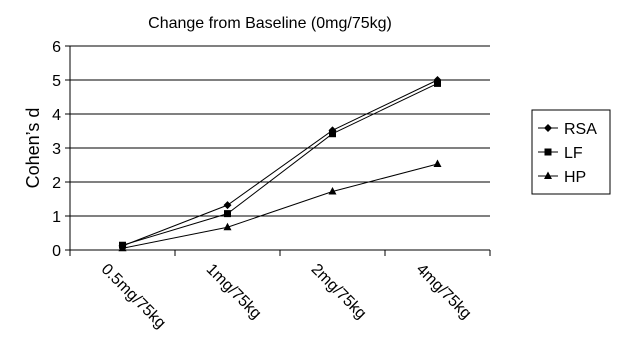  What do you see at coordinates (133, 296) in the screenshot?
I see `x-tick-label: 0.5mg/75kg` at bounding box center [133, 296].